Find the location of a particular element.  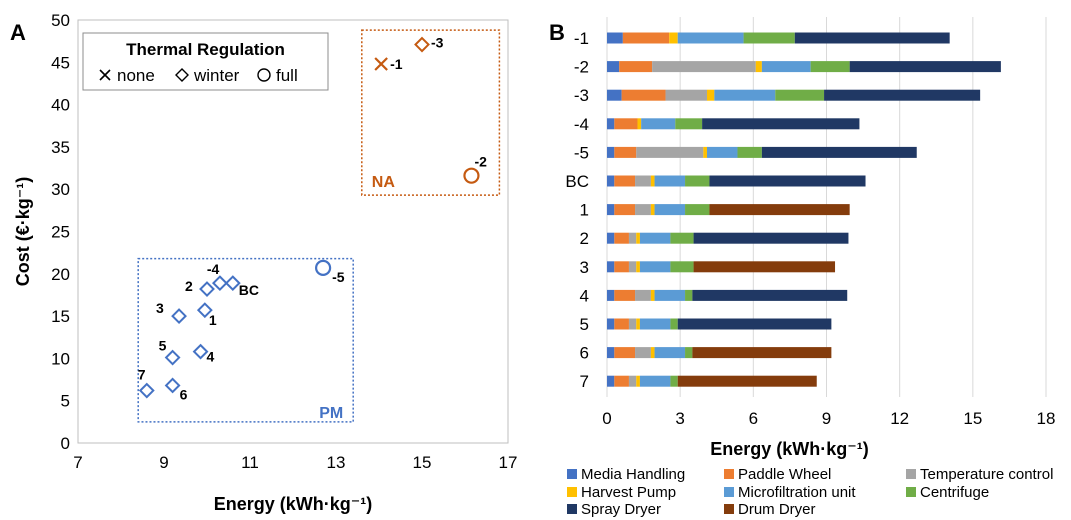

legend-entry-label: Media Handling is located at coordinates (633, 474).